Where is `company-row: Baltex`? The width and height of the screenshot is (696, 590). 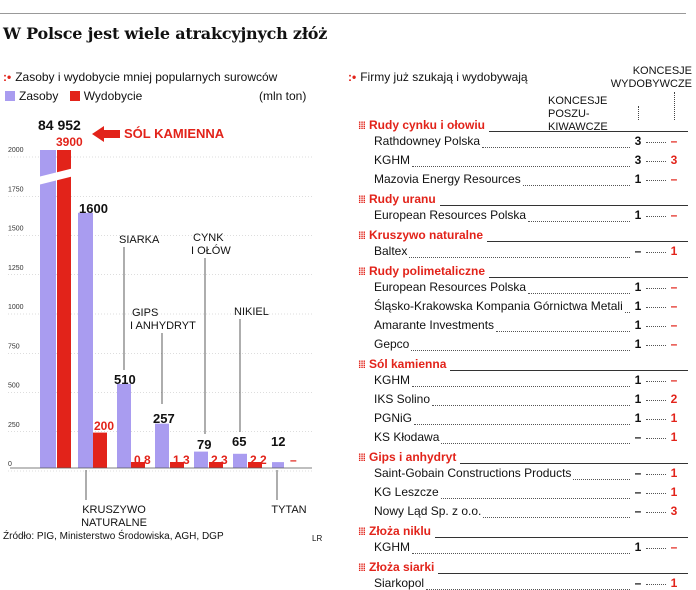
company-row: Baltex is located at coordinates (503, 251).